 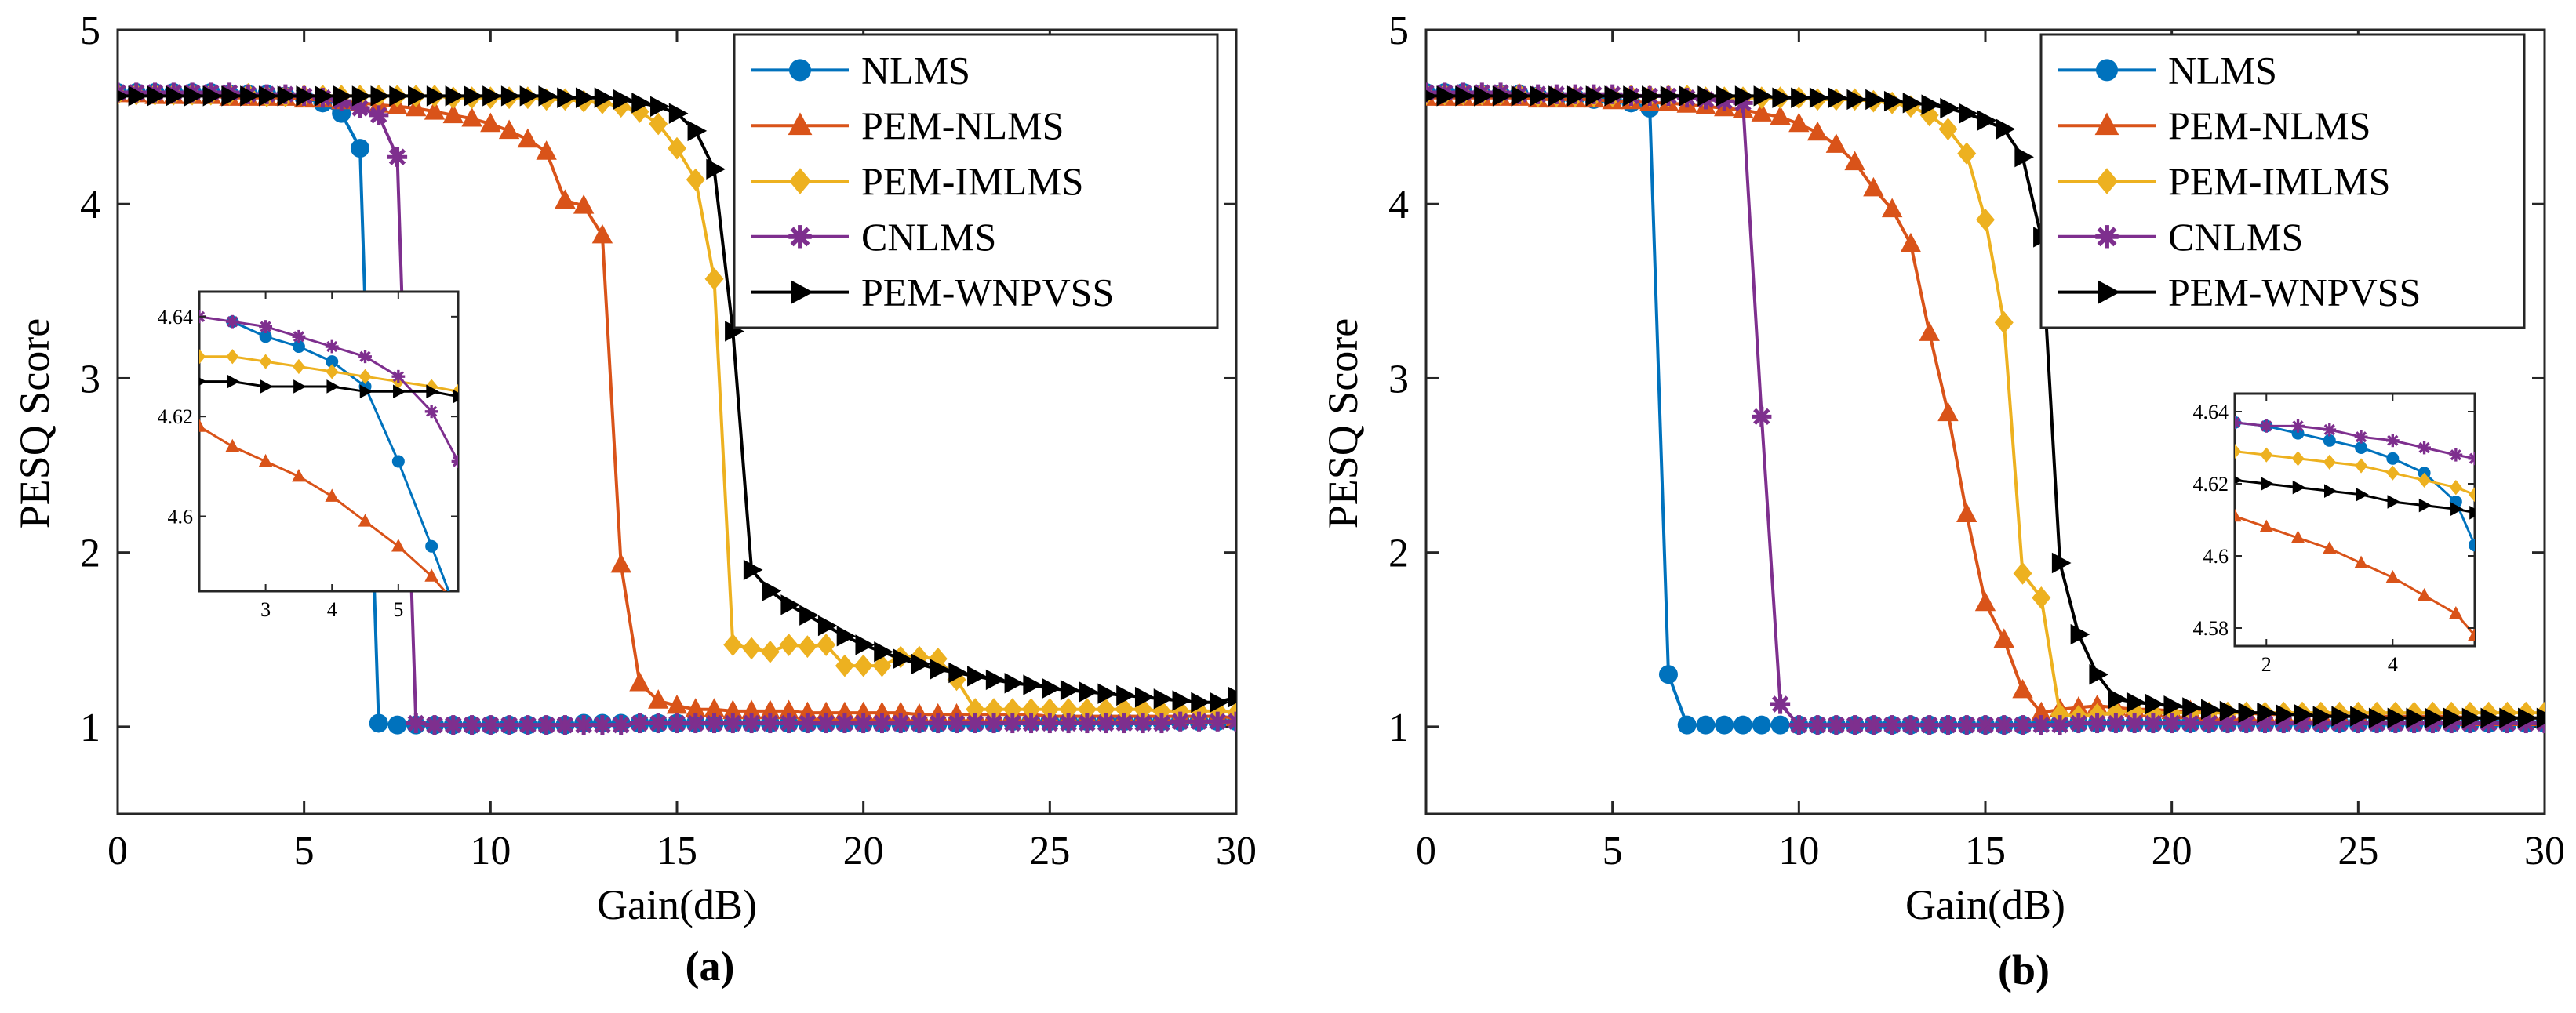 I want to click on panel-a-inset-frame, so click(x=329, y=441).